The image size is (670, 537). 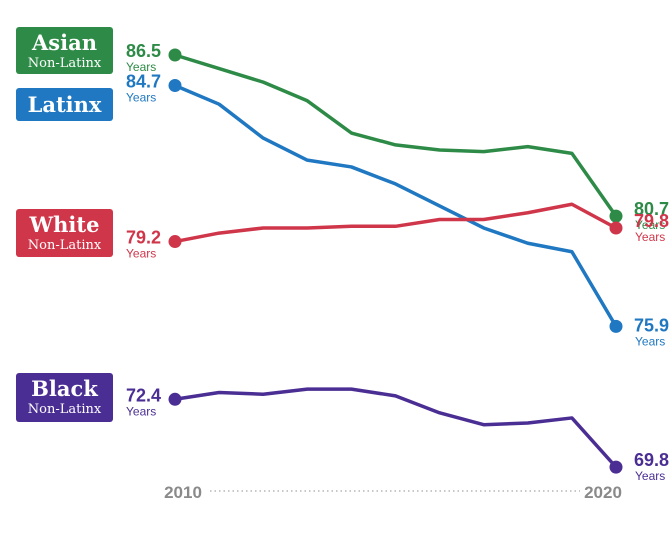 I want to click on start-point-black, so click(x=175, y=399).